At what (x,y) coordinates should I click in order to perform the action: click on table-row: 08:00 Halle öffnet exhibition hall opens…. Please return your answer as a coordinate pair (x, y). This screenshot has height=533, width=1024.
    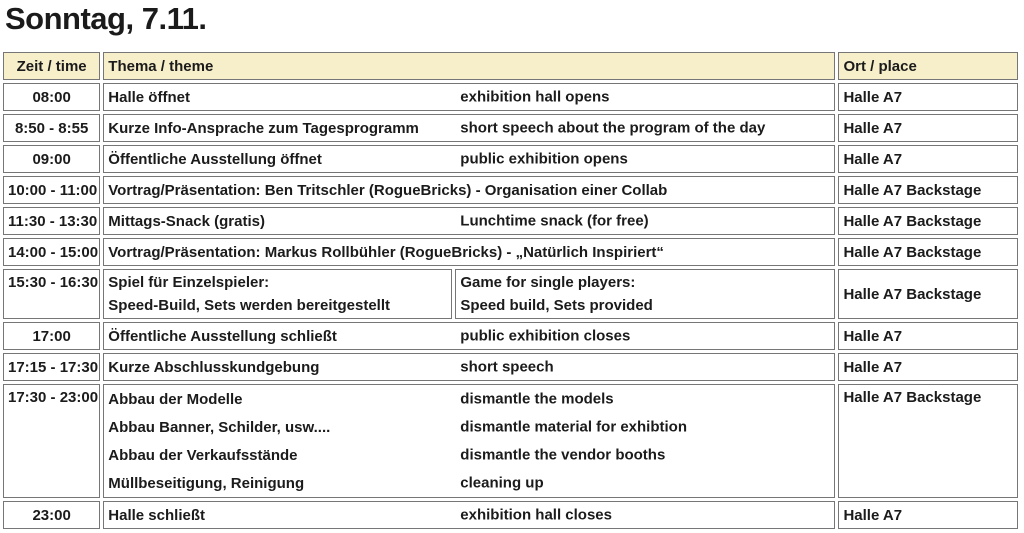
    Looking at the image, I should click on (510, 97).